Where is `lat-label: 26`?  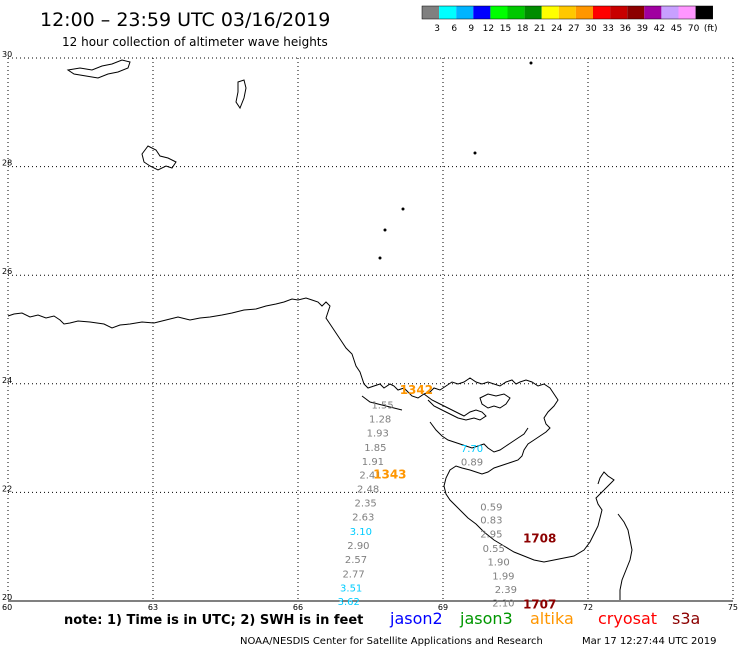
lat-label: 26 is located at coordinates (7, 271).